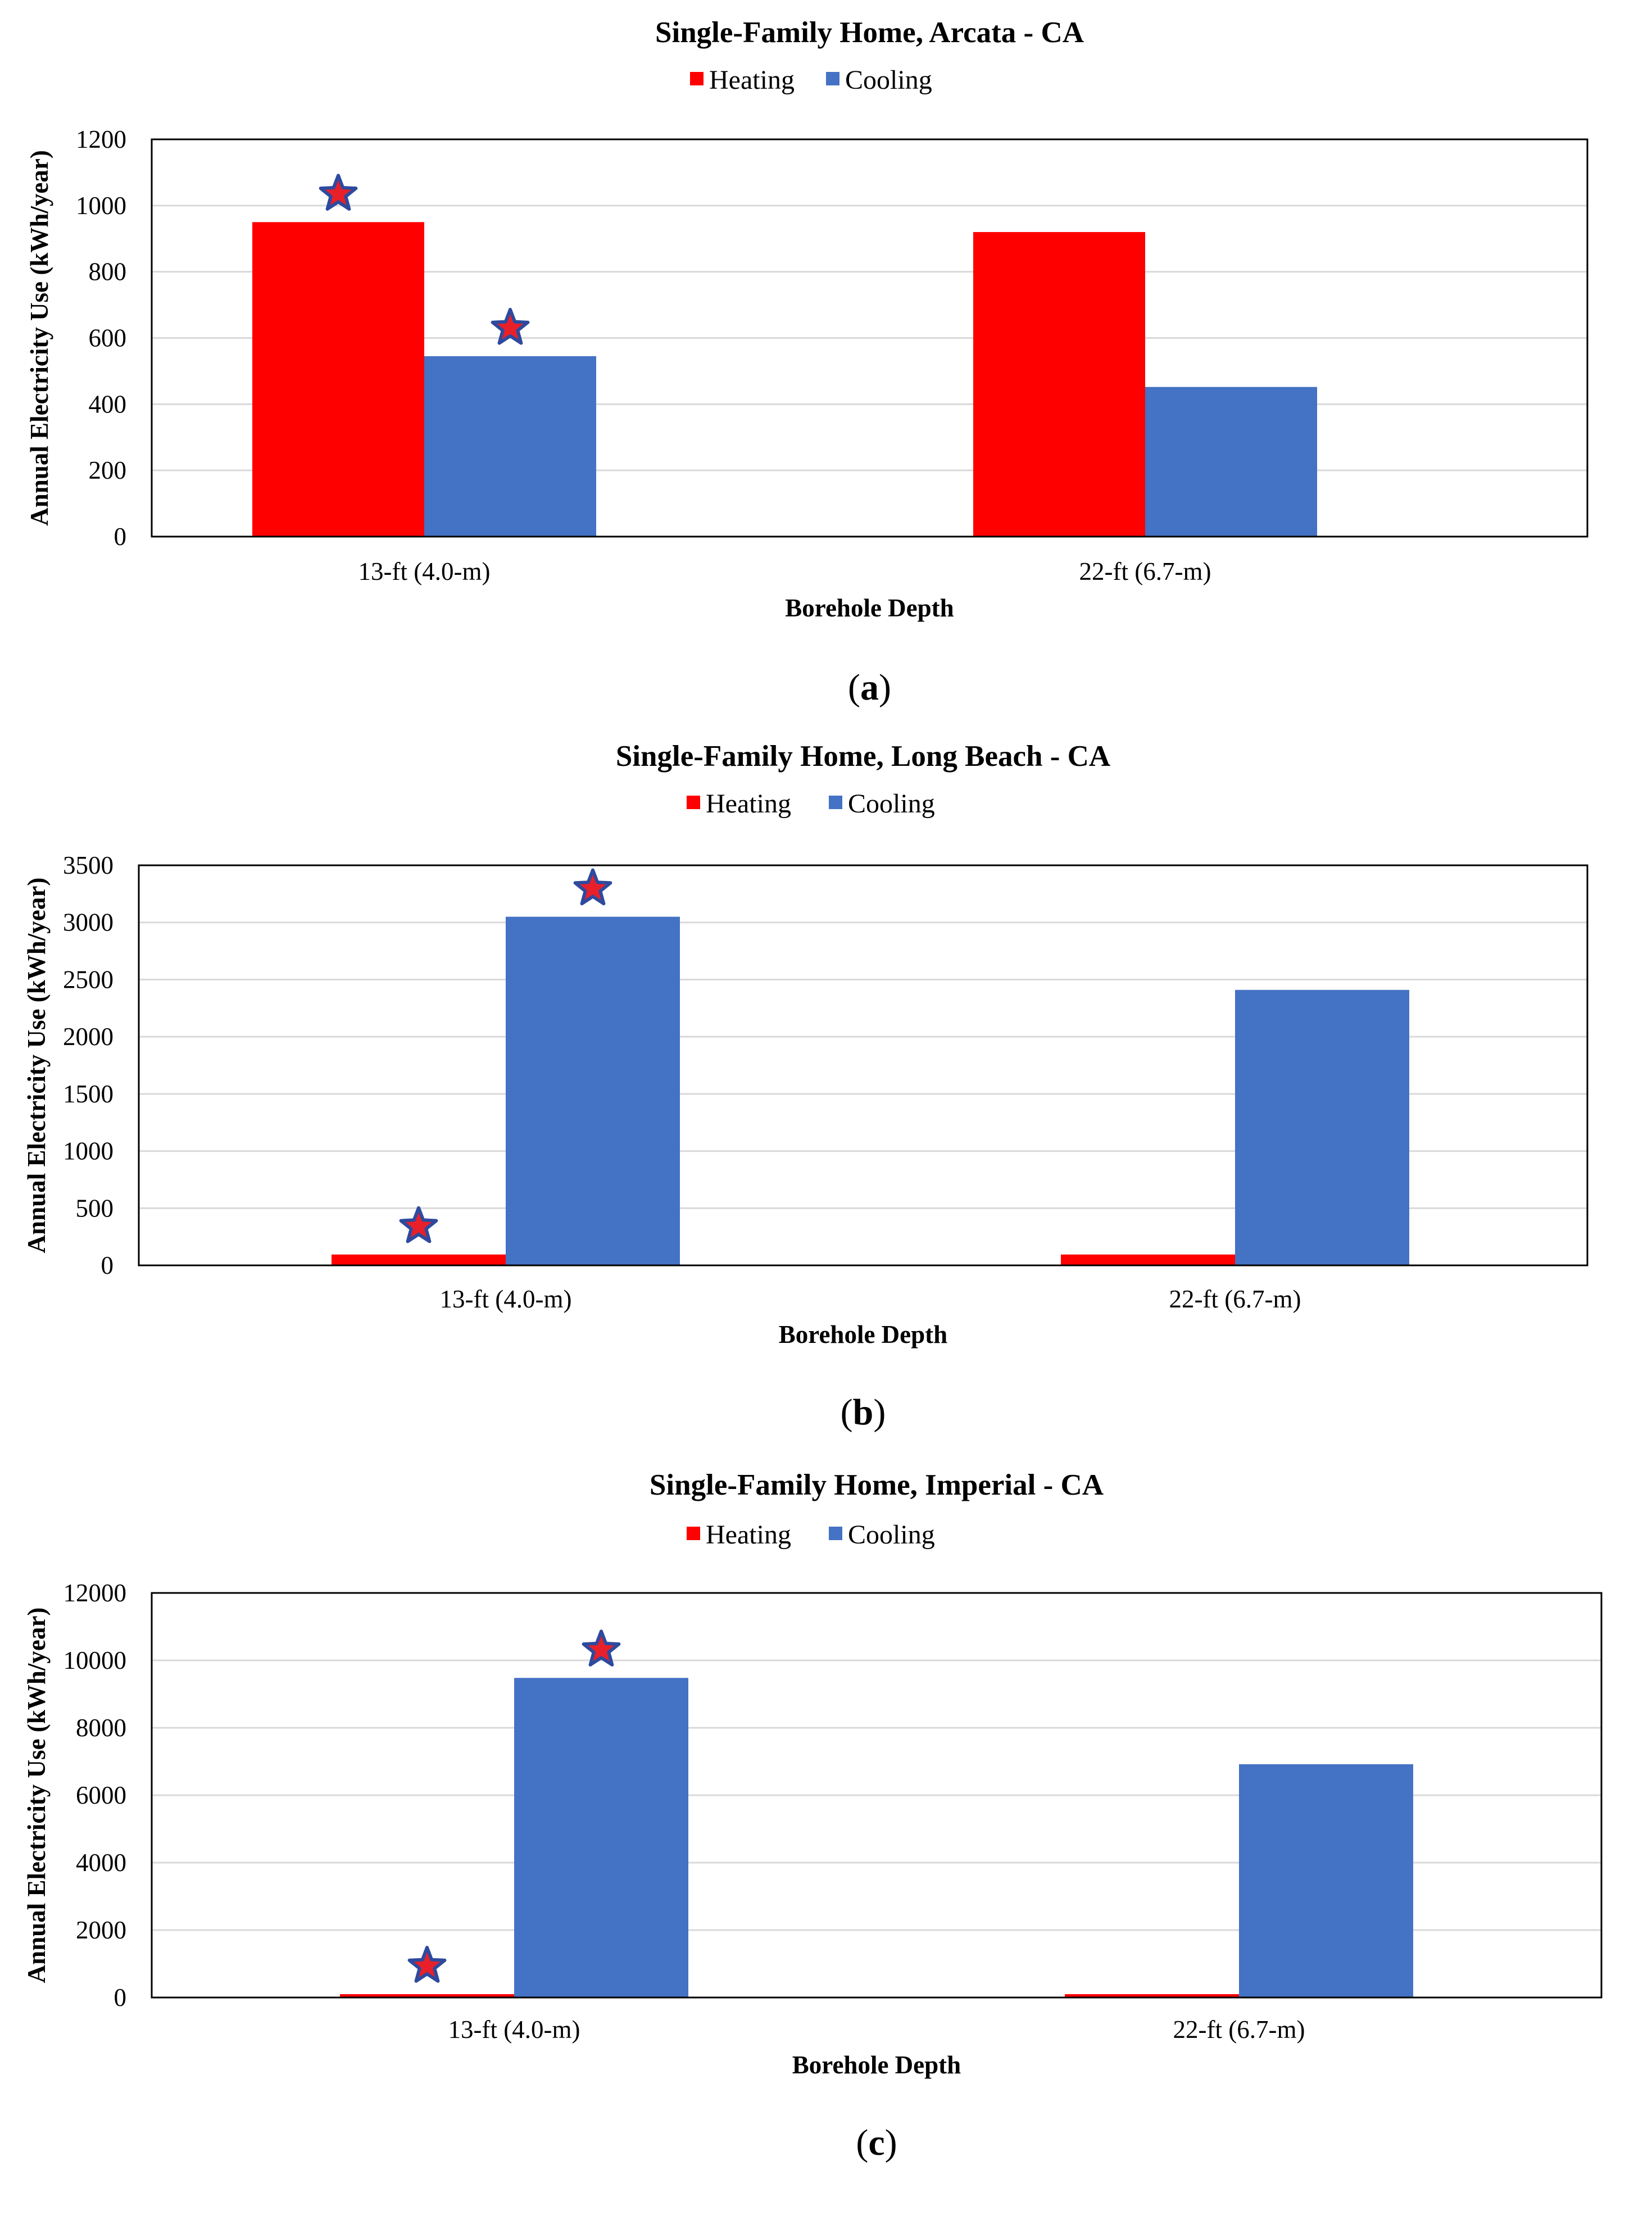  I want to click on y-tick-label: 8000, so click(101, 1728).